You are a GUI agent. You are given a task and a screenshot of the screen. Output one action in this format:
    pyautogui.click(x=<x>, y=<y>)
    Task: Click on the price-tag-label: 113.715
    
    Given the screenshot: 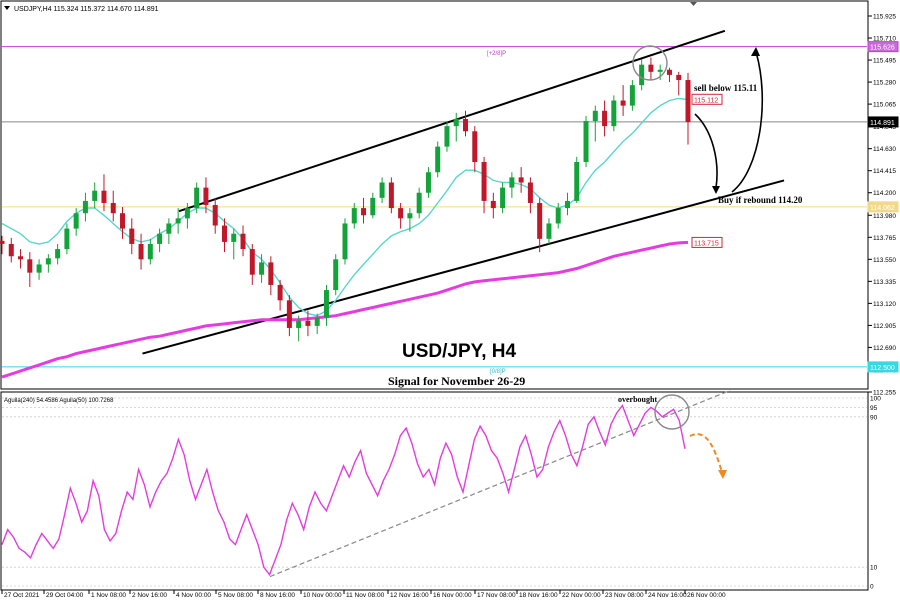 What is the action you would take?
    pyautogui.click(x=706, y=243)
    